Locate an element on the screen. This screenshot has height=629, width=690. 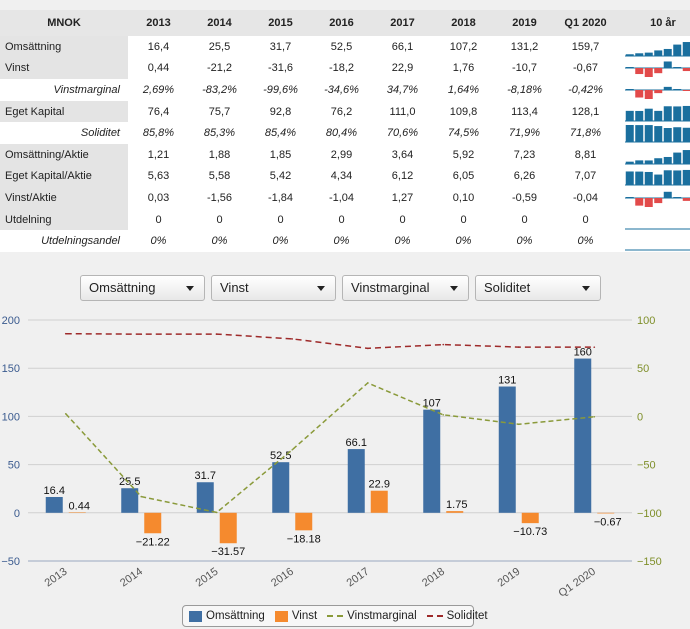
right-axis-tick: −50 is located at coordinates (646, 466).